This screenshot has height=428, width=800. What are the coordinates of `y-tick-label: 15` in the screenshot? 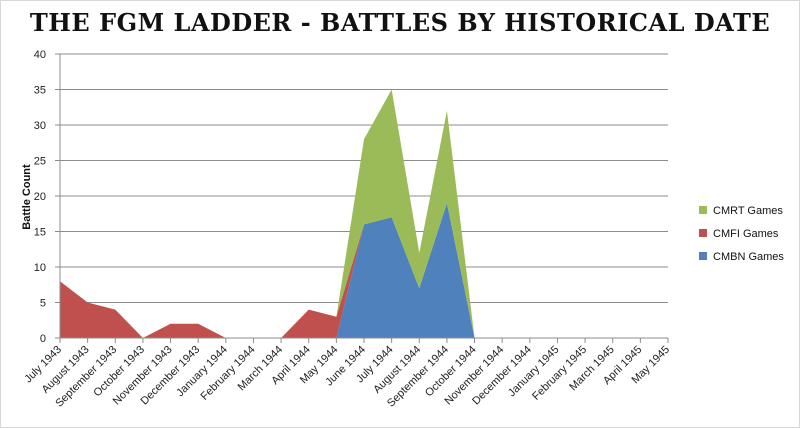 It's located at (40, 233).